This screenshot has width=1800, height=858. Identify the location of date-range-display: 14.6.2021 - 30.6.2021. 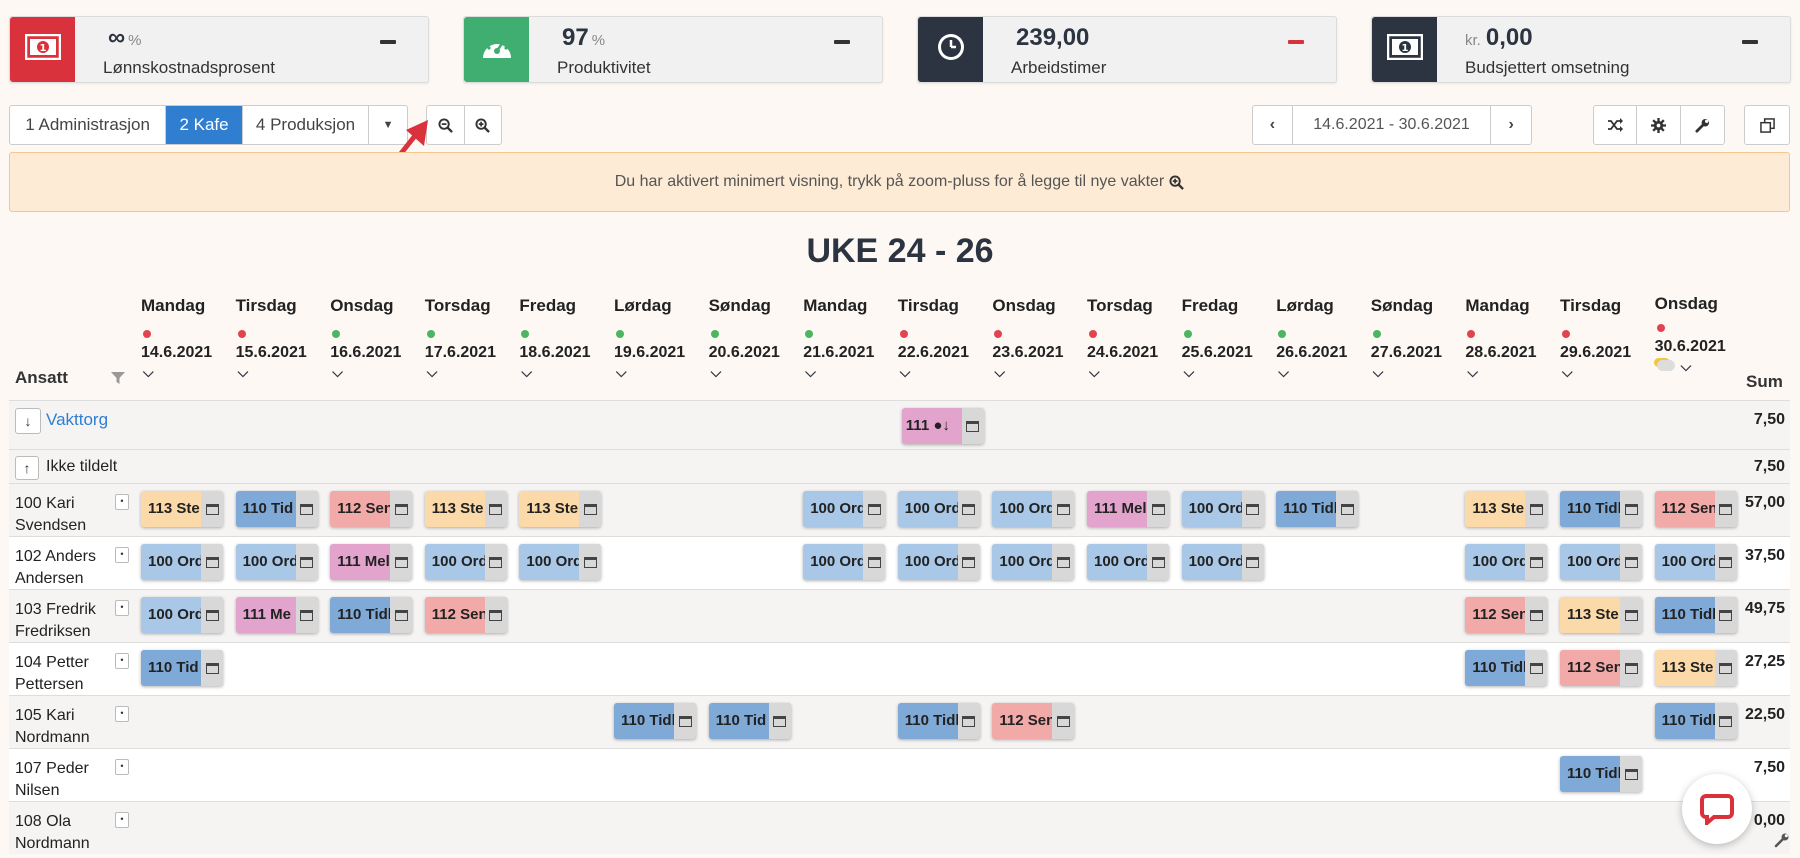
(1392, 125).